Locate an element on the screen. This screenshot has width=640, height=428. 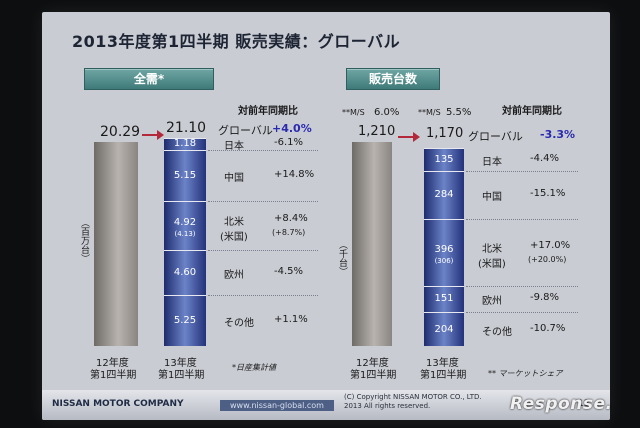
left-segment-0: 1.18 is located at coordinates (185, 144).